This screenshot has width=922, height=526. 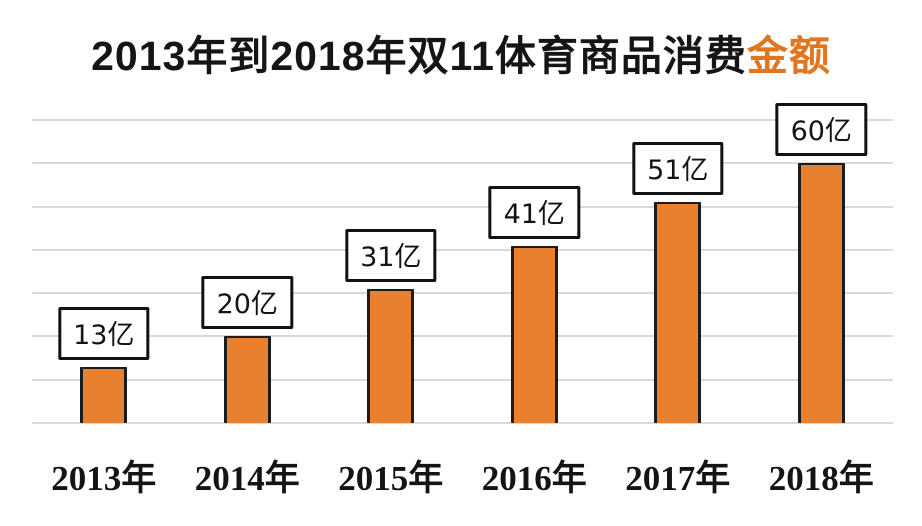 What do you see at coordinates (391, 478) in the screenshot?
I see `x-axis-label: 2015年` at bounding box center [391, 478].